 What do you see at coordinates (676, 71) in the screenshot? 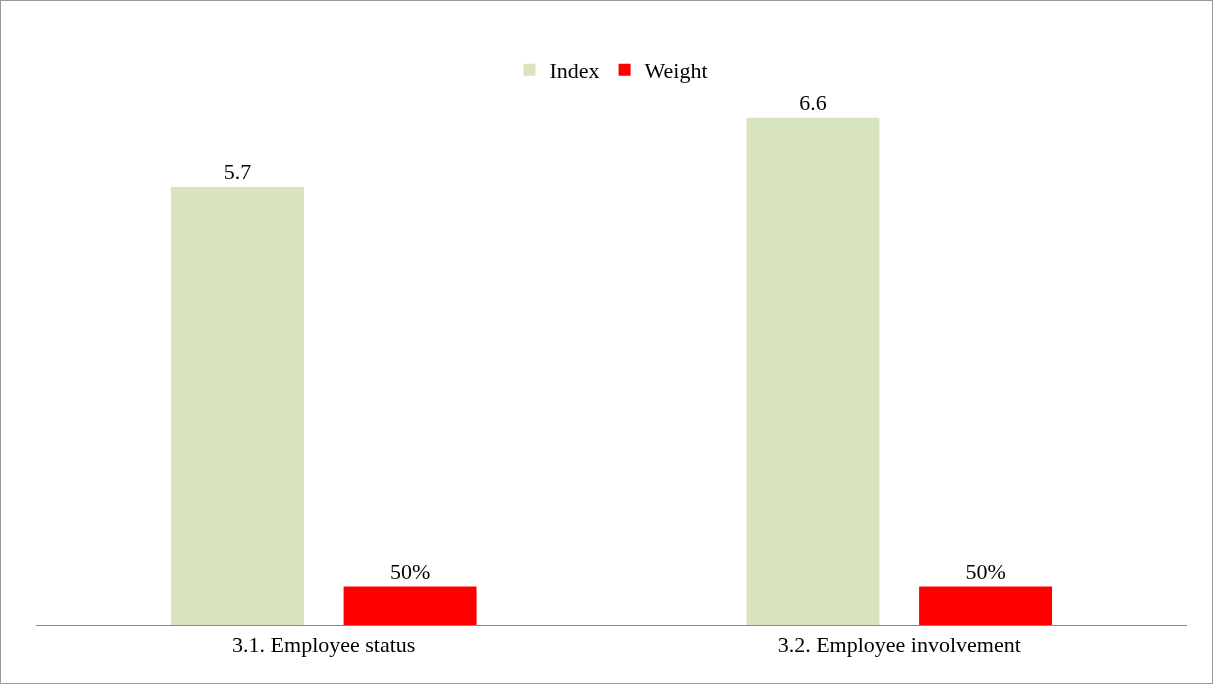
I see `legend-label: Weight` at bounding box center [676, 71].